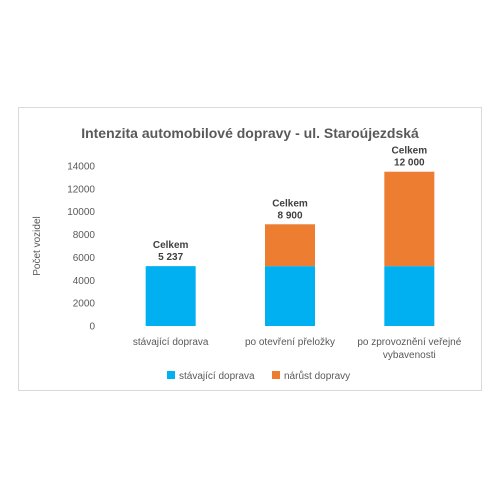 This screenshot has height=500, width=500. What do you see at coordinates (37, 245) in the screenshot?
I see `y-axis-label: Počet vozidel` at bounding box center [37, 245].